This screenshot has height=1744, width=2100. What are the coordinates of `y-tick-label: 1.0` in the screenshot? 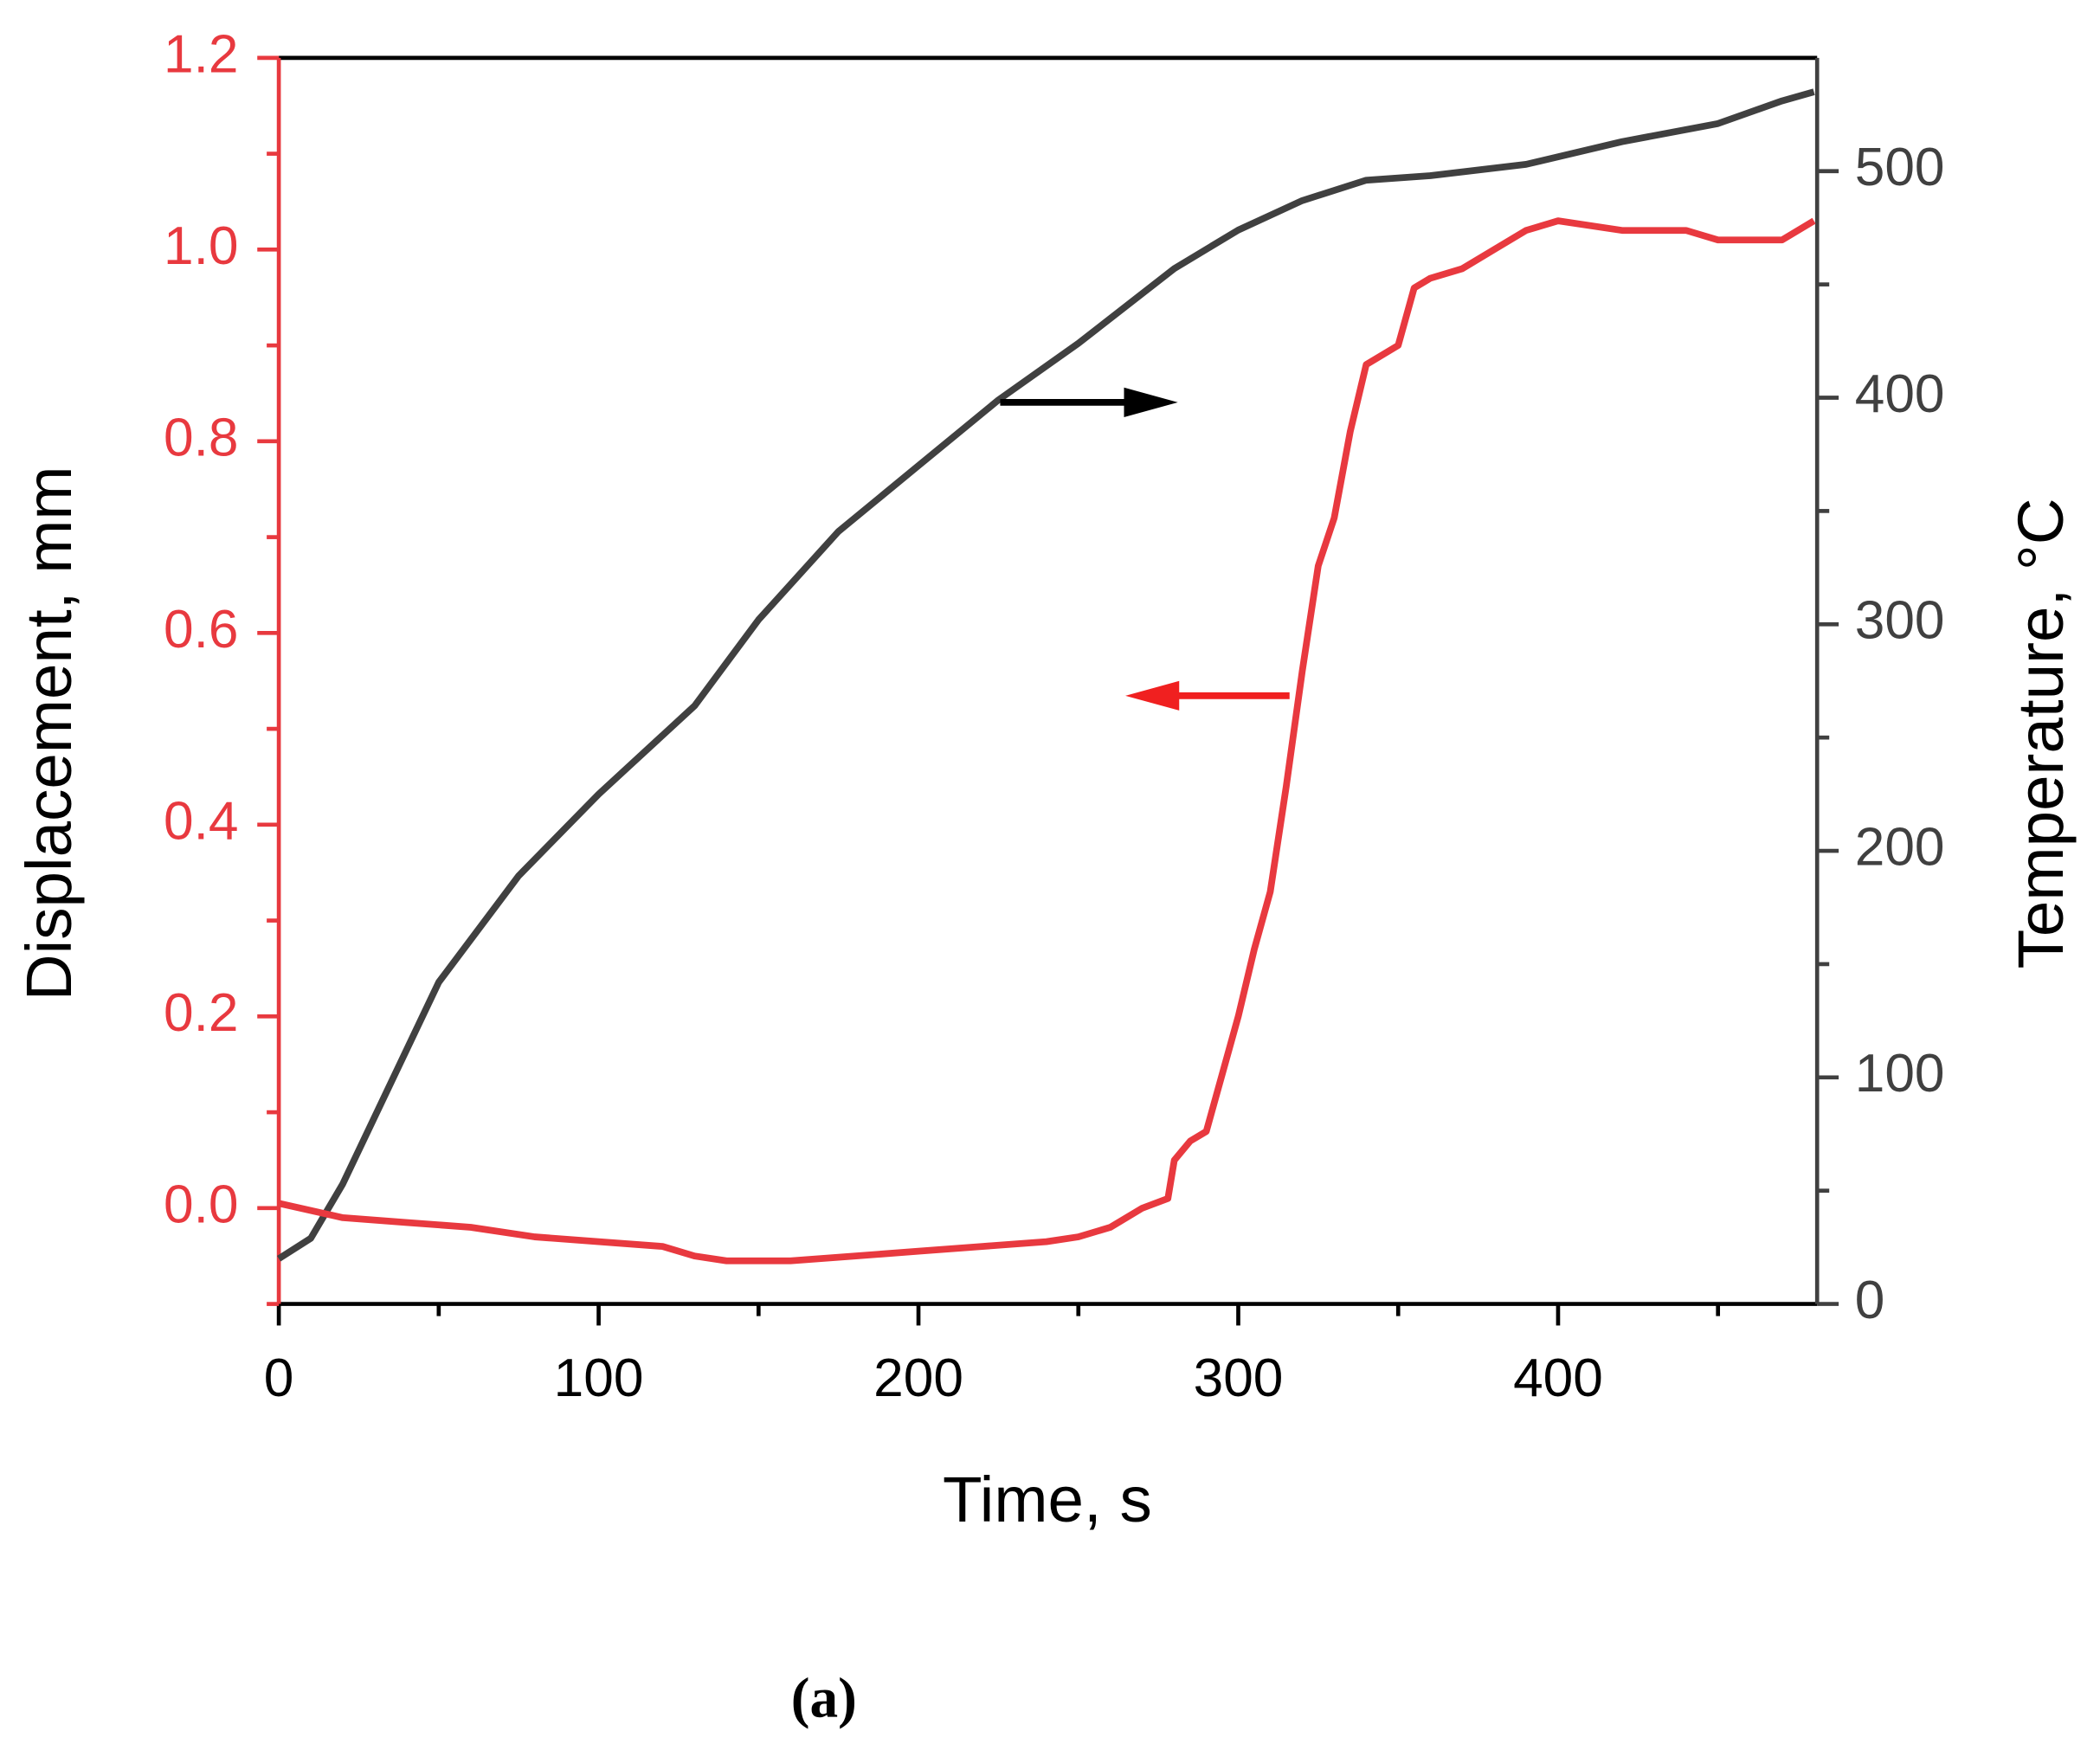 It's located at (201, 246).